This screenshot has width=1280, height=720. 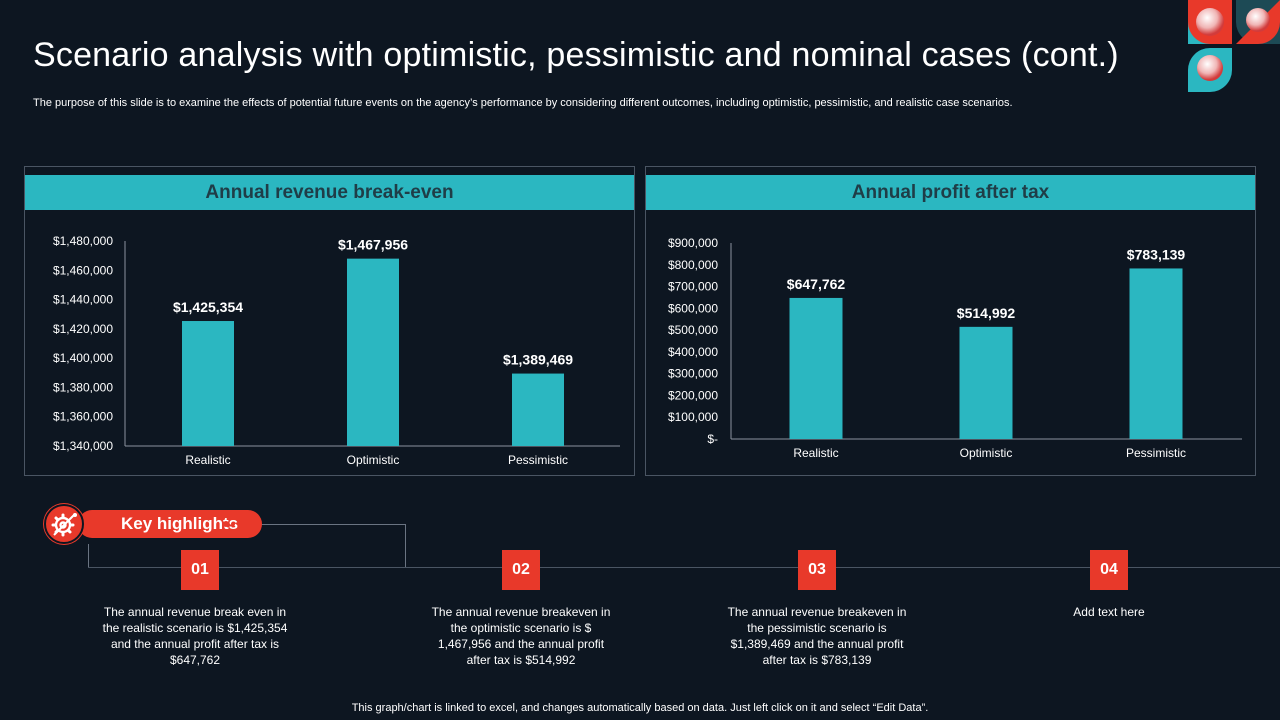 I want to click on step-number-03: 03, so click(x=817, y=570).